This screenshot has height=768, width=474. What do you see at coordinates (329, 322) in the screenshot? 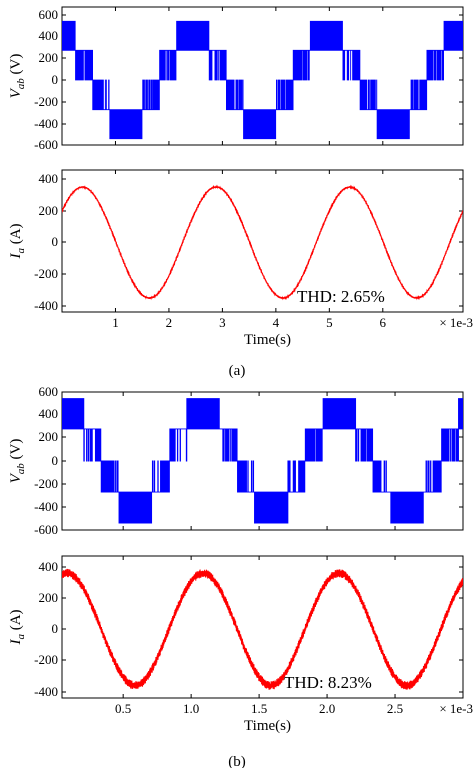
I see `x-tick-label: 5` at bounding box center [329, 322].